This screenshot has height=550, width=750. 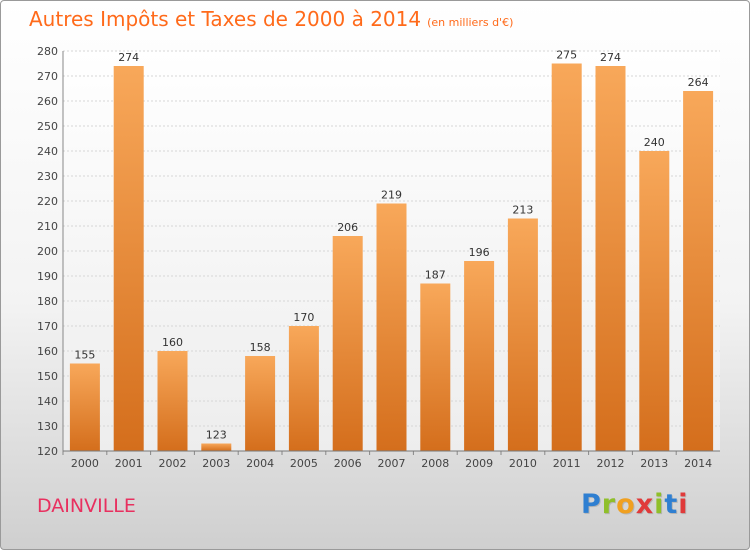 What do you see at coordinates (470, 22) in the screenshot?
I see `unit-label: (en milliers d'€)` at bounding box center [470, 22].